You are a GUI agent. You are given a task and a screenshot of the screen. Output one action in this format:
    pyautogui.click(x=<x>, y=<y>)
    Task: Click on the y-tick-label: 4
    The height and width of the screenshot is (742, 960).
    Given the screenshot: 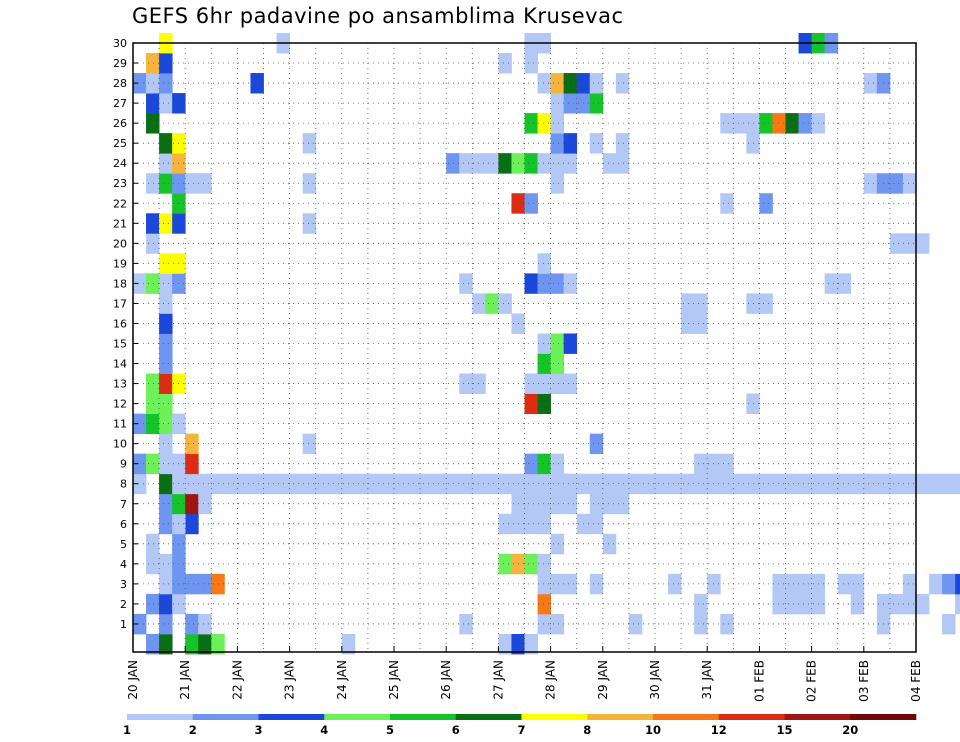 What is the action you would take?
    pyautogui.click(x=123, y=564)
    